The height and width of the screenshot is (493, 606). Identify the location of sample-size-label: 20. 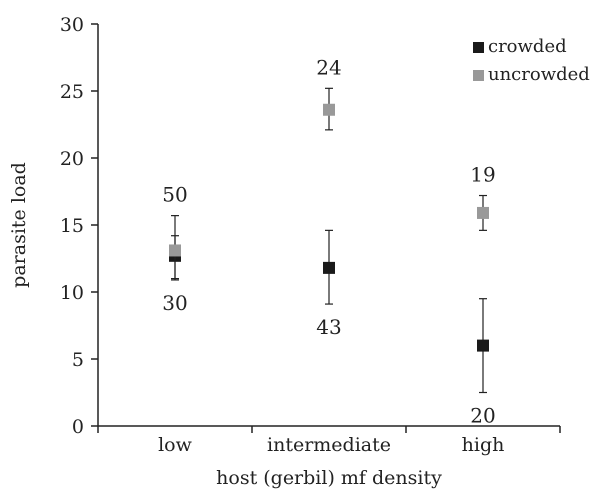
(482, 416).